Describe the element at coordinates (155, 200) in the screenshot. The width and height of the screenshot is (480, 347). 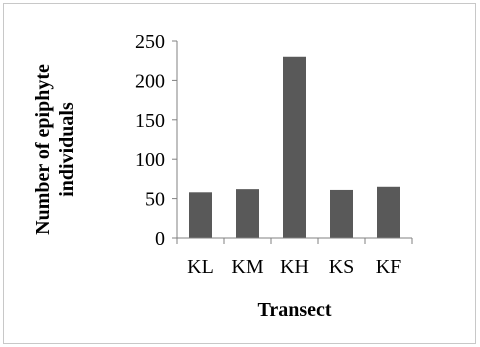
I see `y-tick-label: 50` at that location.